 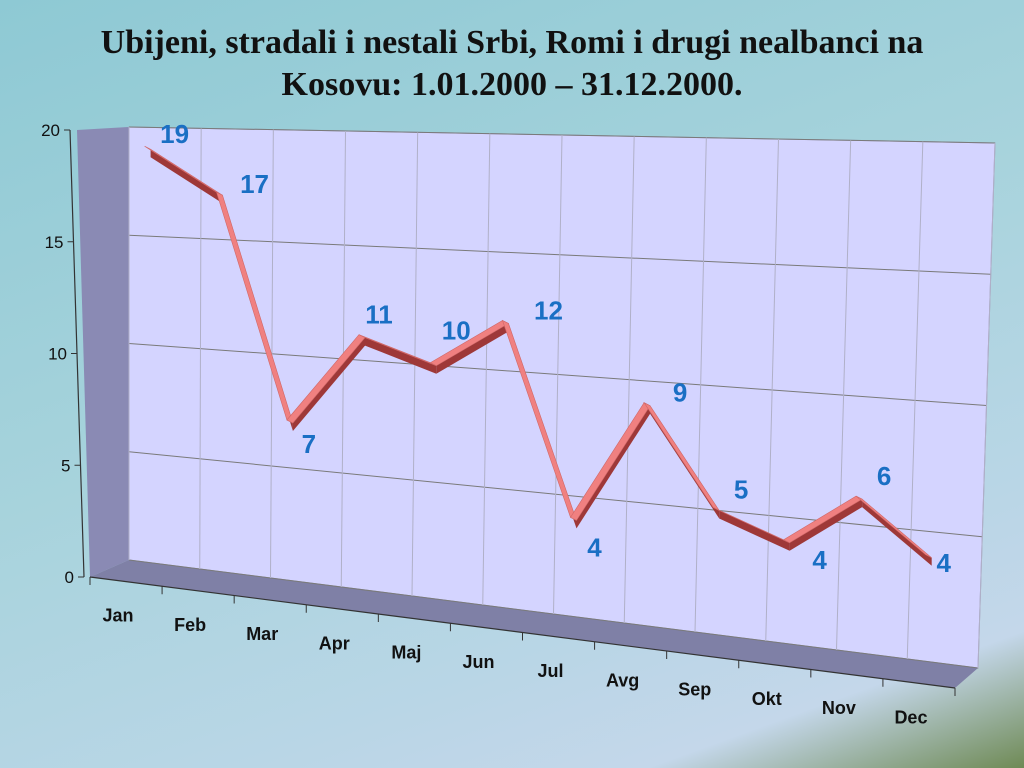 I want to click on data-label-feb: 17, so click(x=254, y=184).